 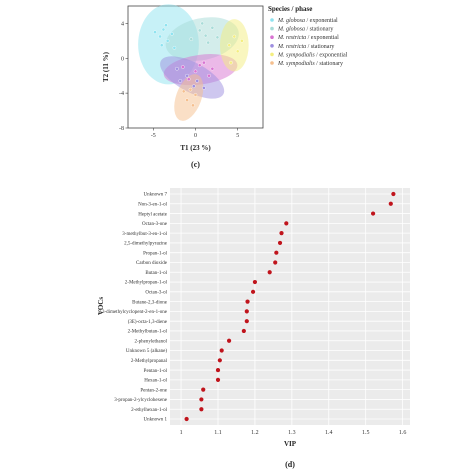 I want to click on plot-d-panel-label: (d), so click(x=290, y=464).